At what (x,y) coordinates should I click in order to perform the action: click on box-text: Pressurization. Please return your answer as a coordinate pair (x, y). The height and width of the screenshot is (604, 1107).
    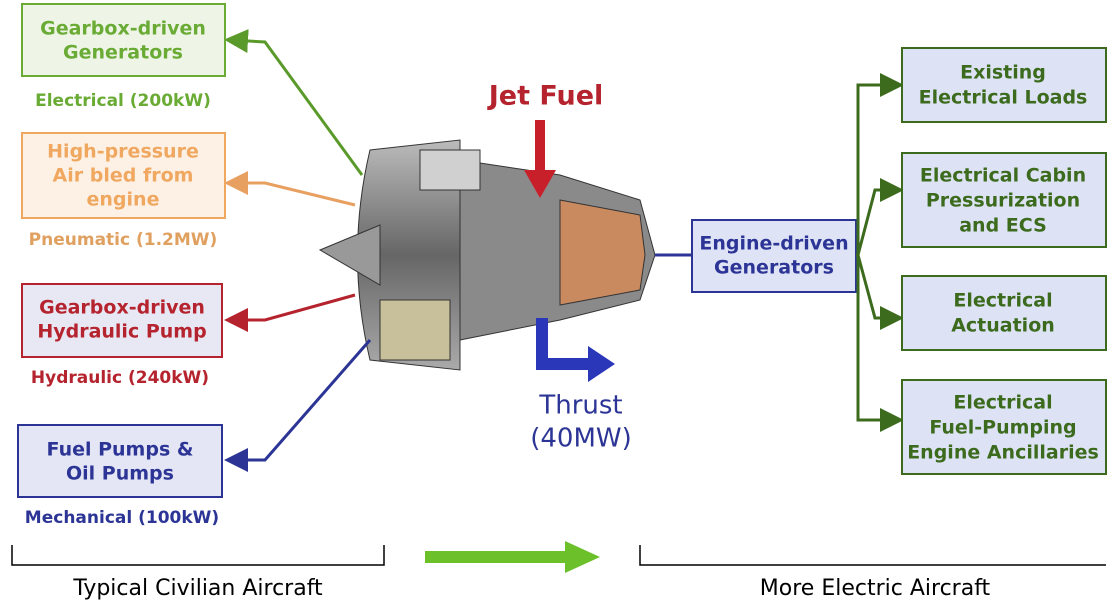
    Looking at the image, I should click on (1003, 201).